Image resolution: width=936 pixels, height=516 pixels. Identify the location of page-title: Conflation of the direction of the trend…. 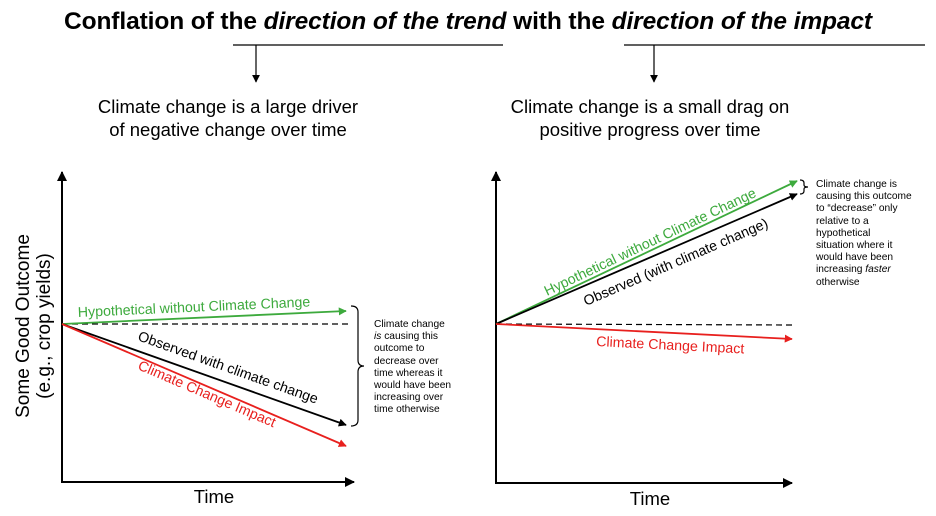
(468, 22).